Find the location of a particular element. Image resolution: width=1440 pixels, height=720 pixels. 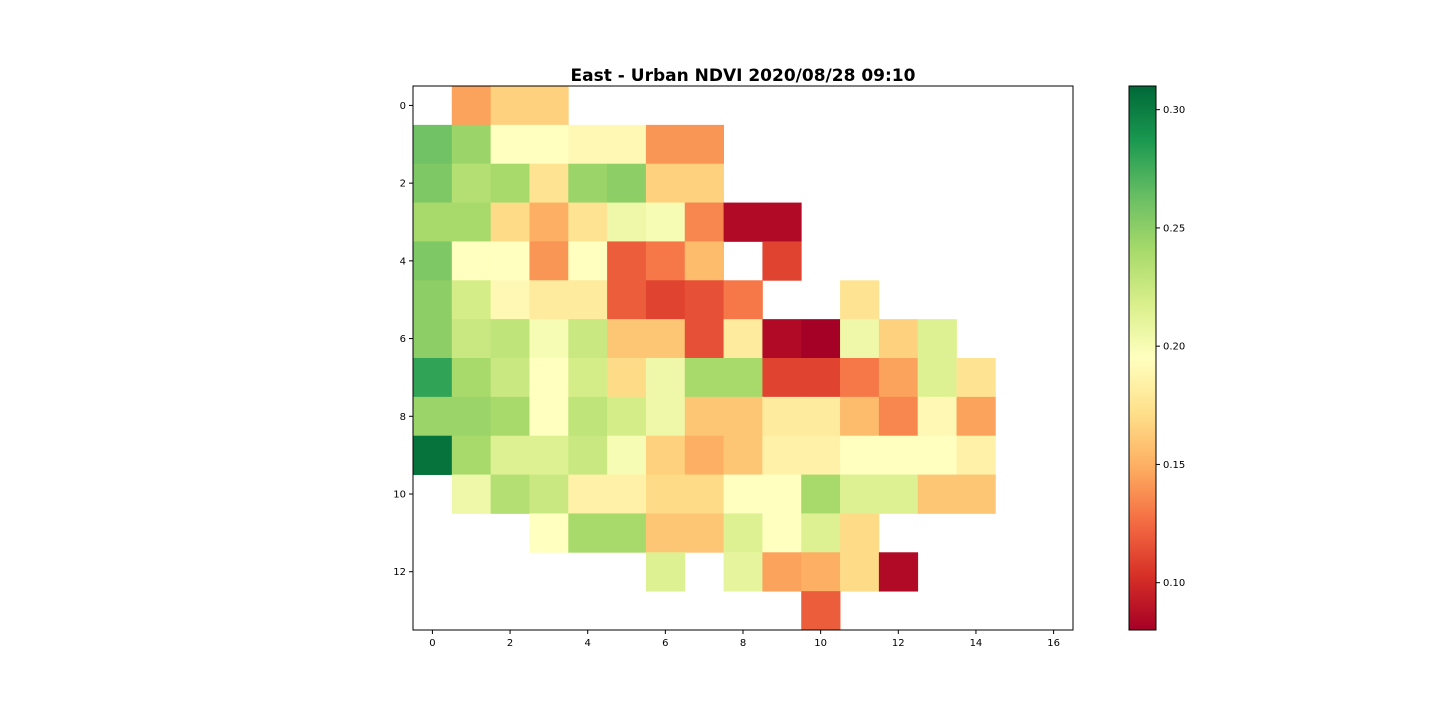

y-tick-label: 8 is located at coordinates (403, 417).